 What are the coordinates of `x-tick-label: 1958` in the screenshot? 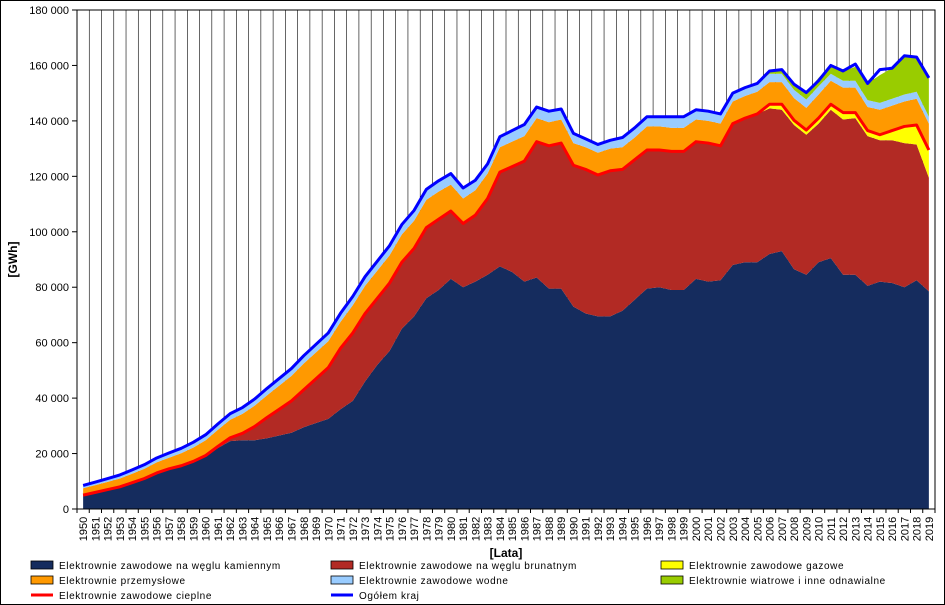 It's located at (182, 529).